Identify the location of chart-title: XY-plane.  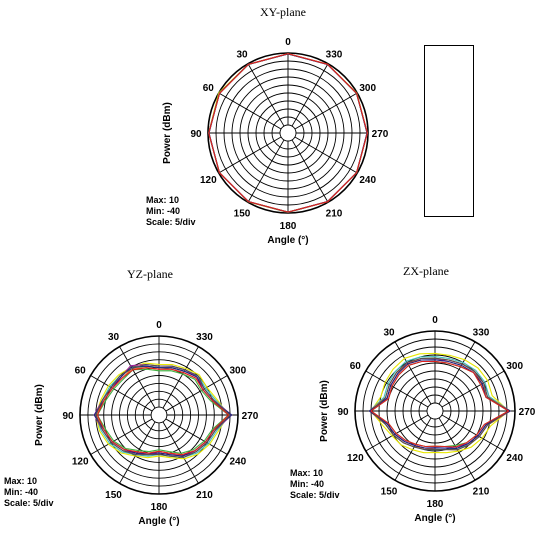
(283, 12).